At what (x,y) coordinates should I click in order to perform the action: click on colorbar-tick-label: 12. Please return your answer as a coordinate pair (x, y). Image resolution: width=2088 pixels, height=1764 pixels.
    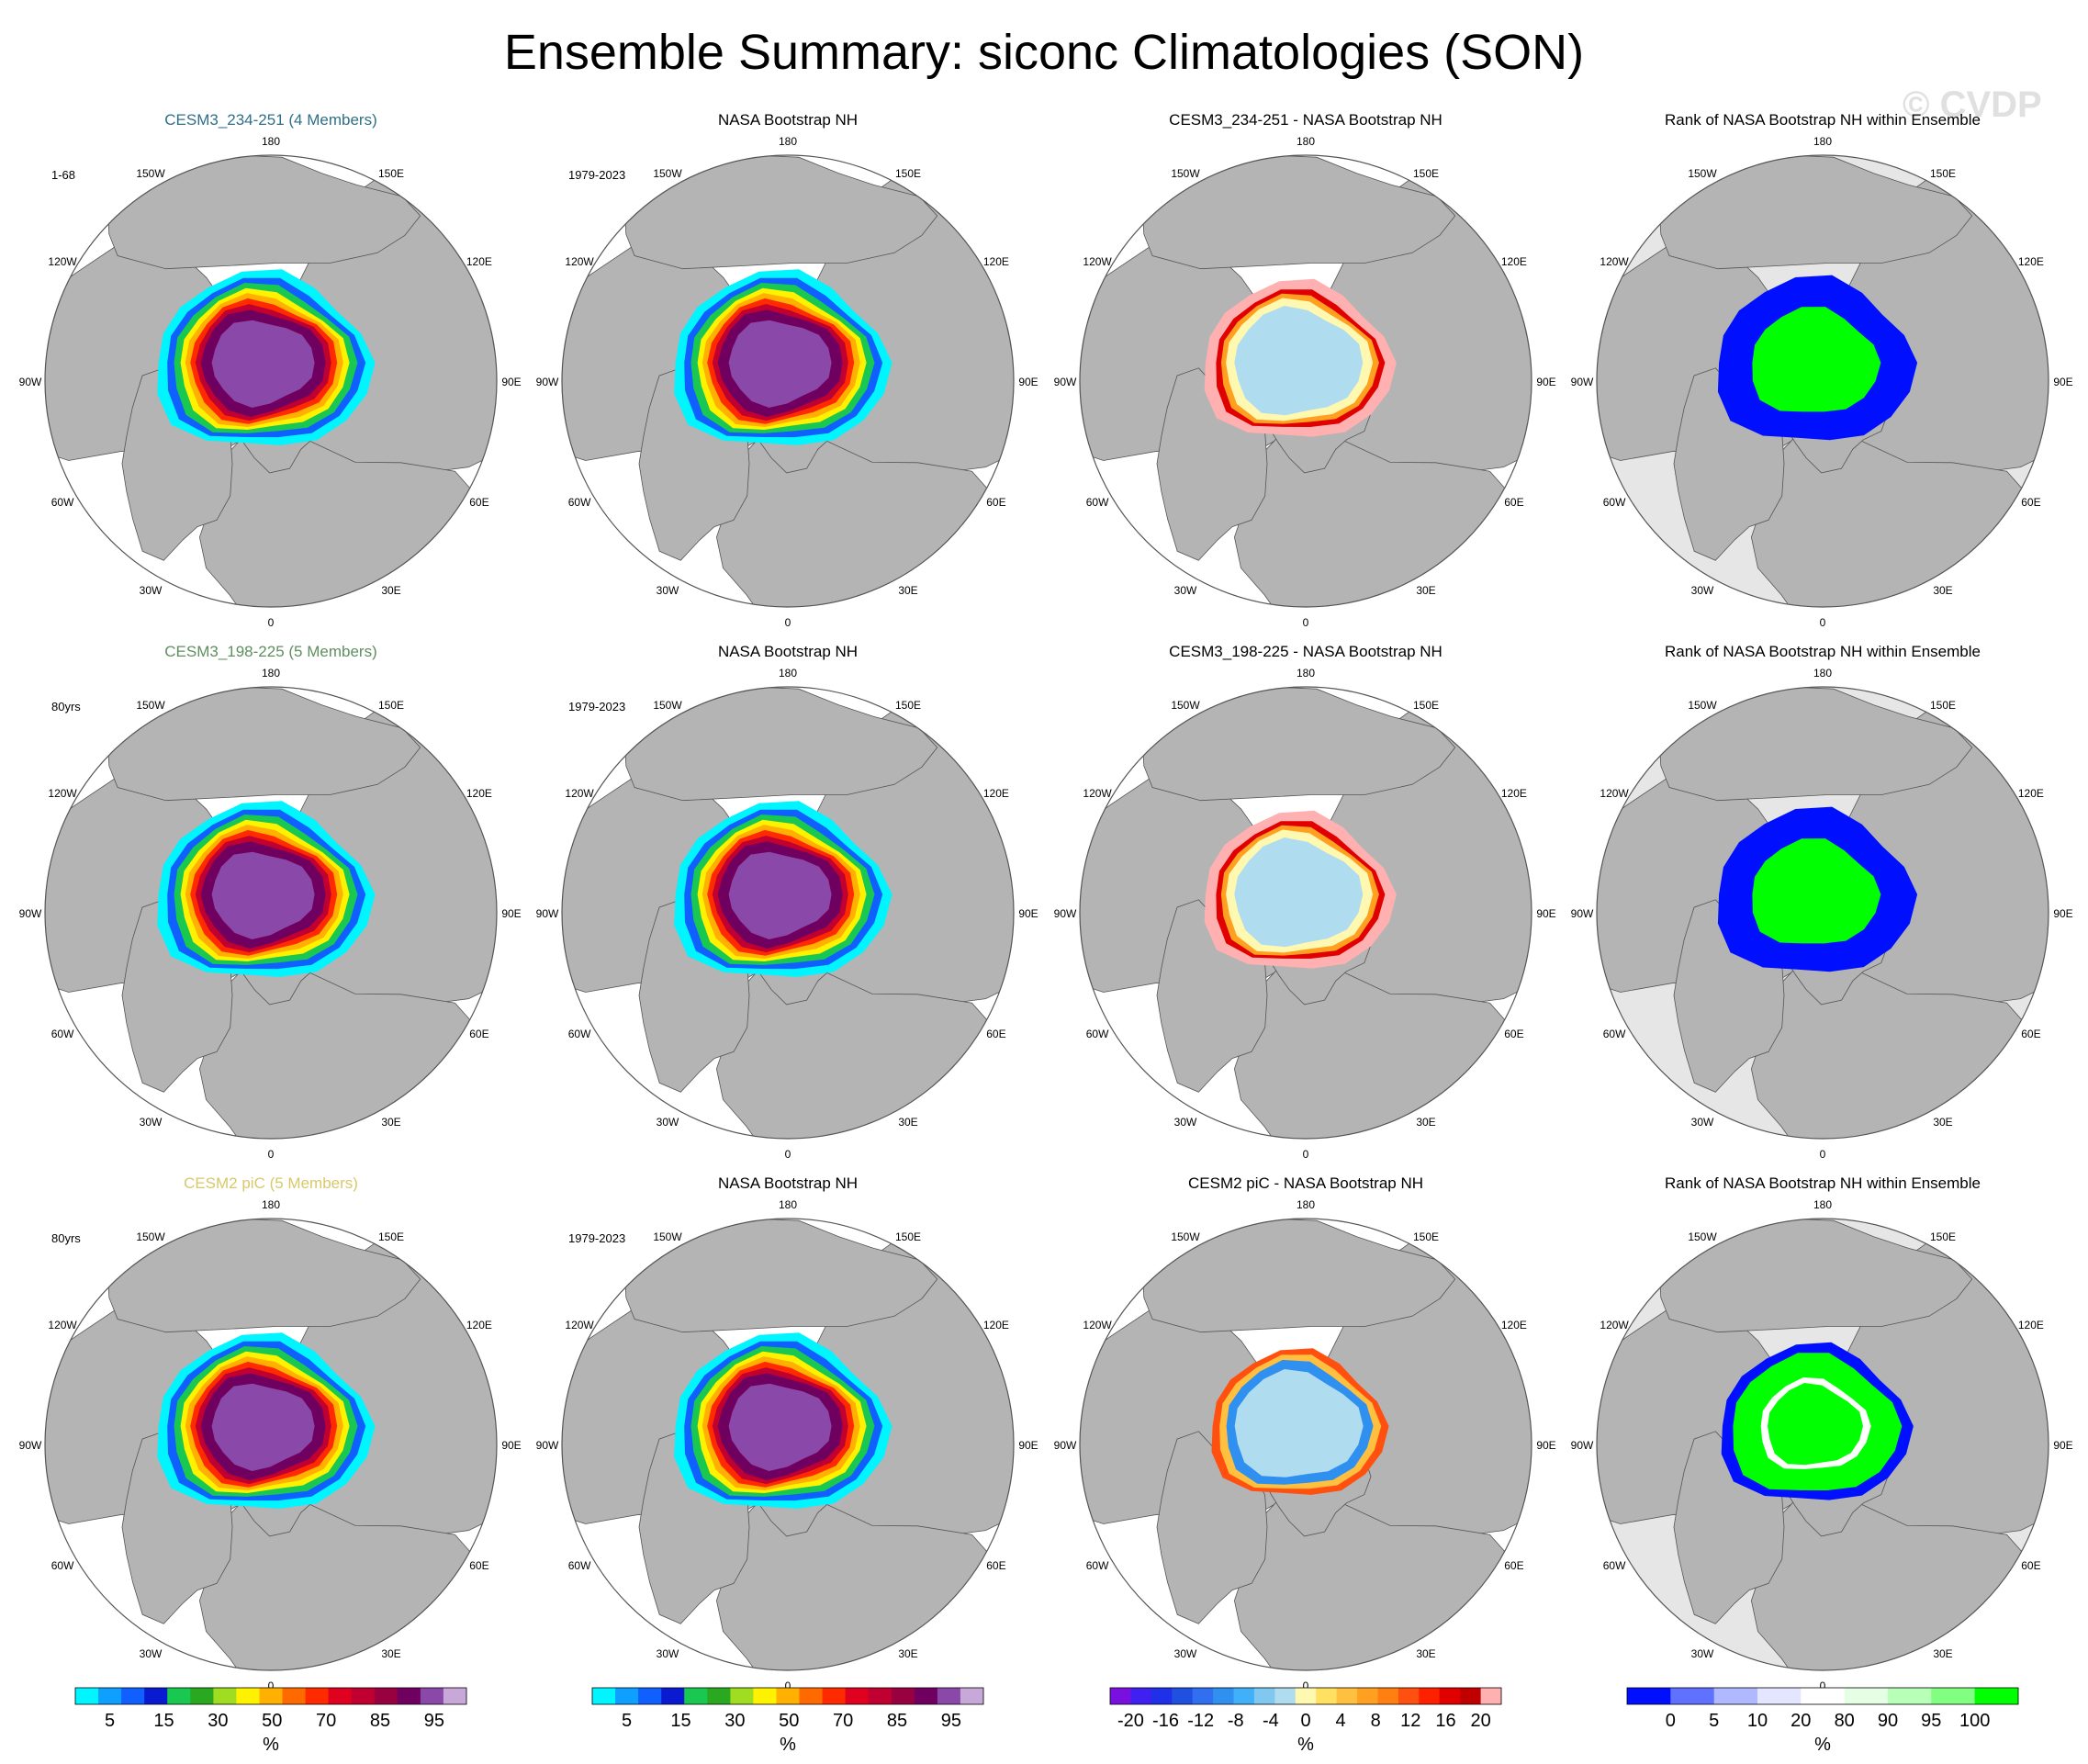
    Looking at the image, I should click on (1410, 1721).